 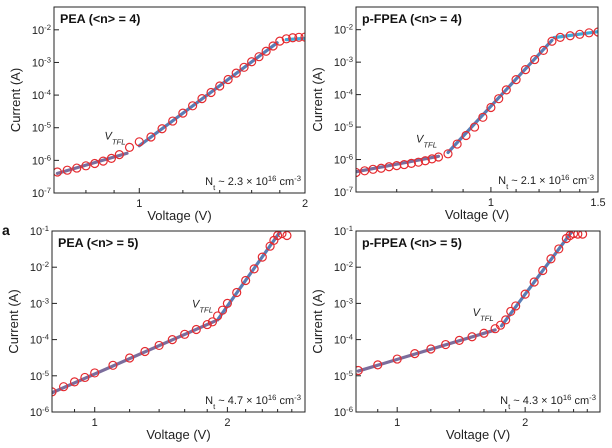 I want to click on annotation: N$_{t}$ ~ 4.7 × 10$^{16}$ cm$^{-3}$, so click(x=253, y=401).